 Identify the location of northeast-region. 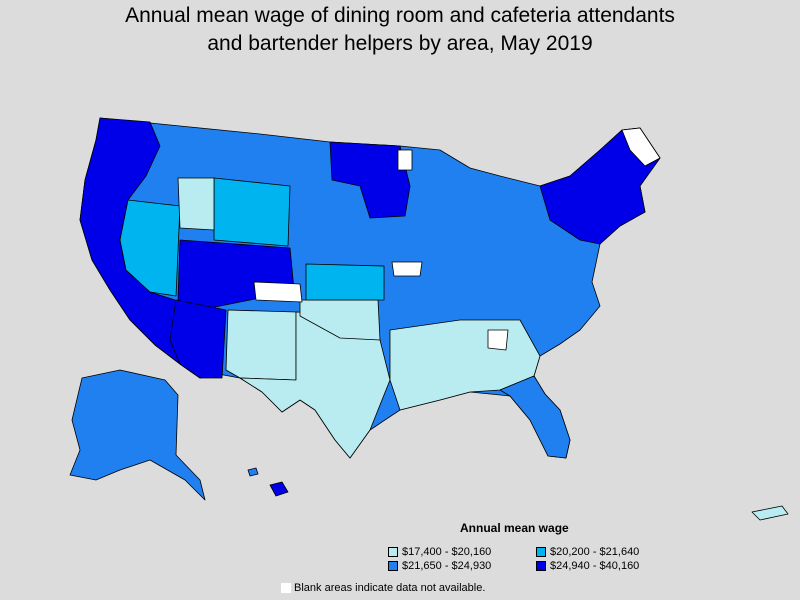
(600, 186).